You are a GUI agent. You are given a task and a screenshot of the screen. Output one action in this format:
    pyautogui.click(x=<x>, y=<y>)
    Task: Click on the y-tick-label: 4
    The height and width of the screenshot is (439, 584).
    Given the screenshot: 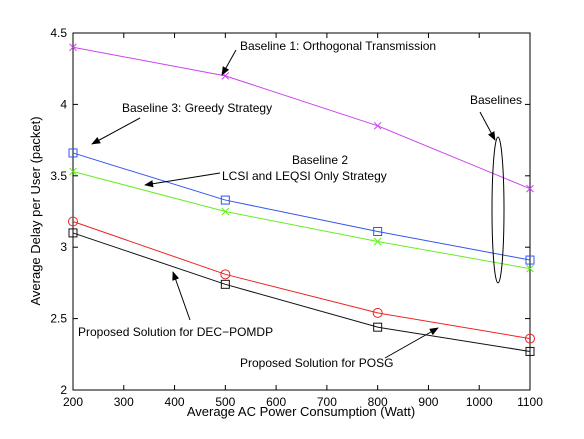 What is the action you would take?
    pyautogui.click(x=63, y=104)
    